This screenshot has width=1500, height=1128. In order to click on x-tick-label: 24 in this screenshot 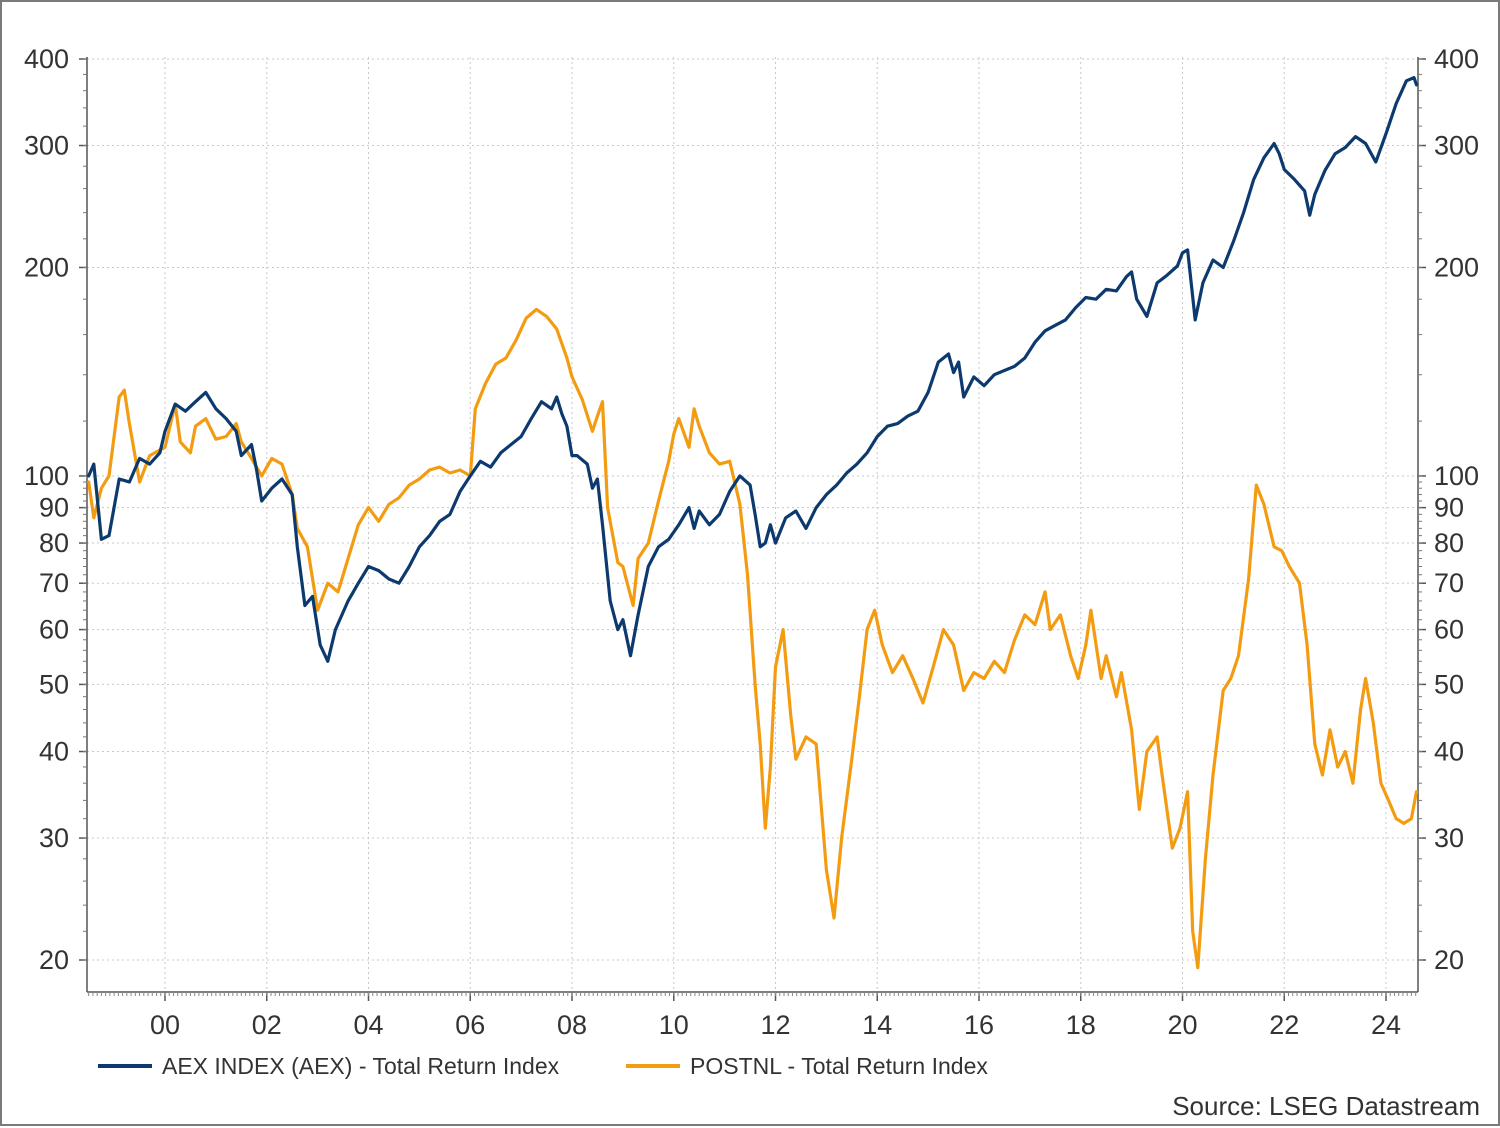, I will do `click(1386, 1025)`.